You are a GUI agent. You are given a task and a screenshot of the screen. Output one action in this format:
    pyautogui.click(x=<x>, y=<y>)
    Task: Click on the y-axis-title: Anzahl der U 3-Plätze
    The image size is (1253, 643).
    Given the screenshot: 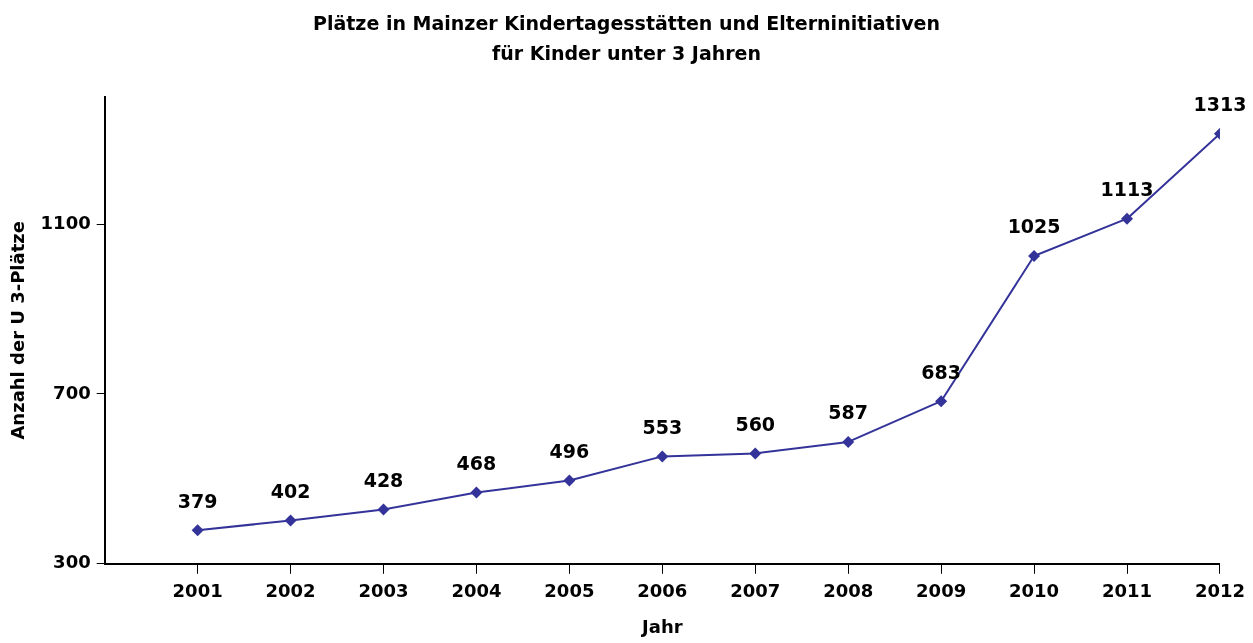 What is the action you would take?
    pyautogui.click(x=18, y=330)
    